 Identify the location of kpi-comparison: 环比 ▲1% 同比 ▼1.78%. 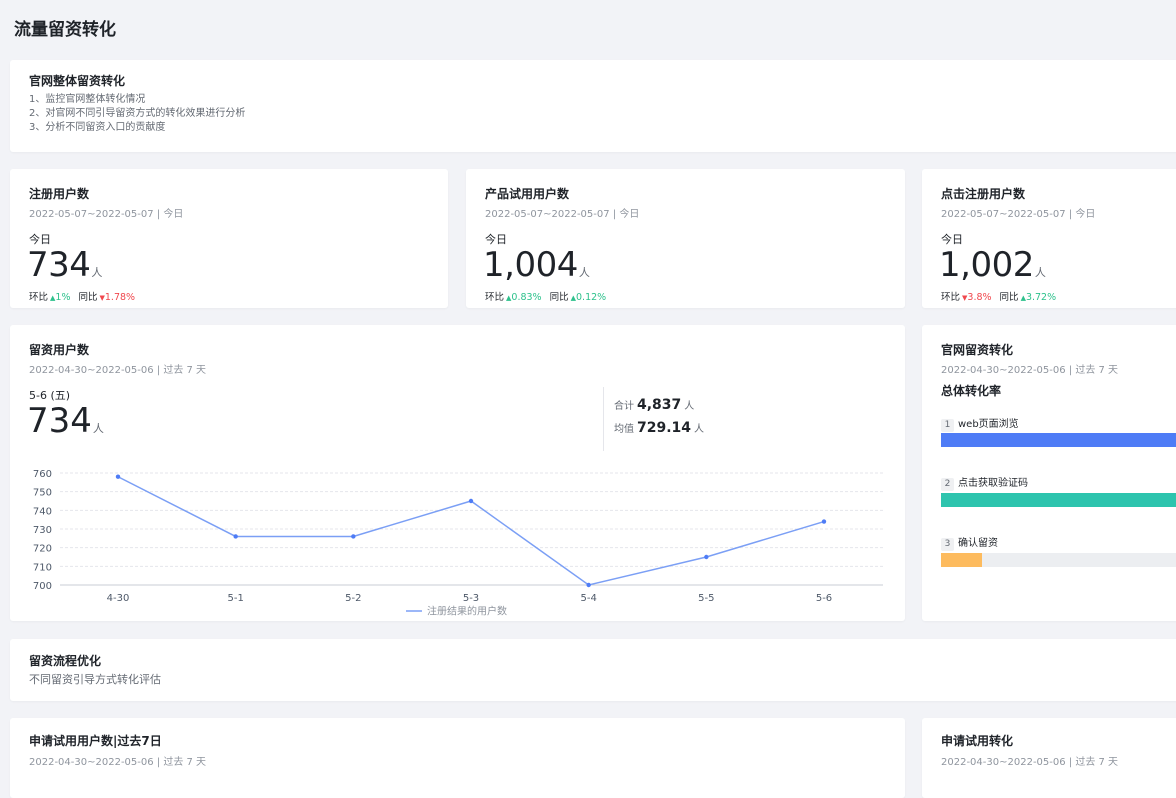
(82, 296).